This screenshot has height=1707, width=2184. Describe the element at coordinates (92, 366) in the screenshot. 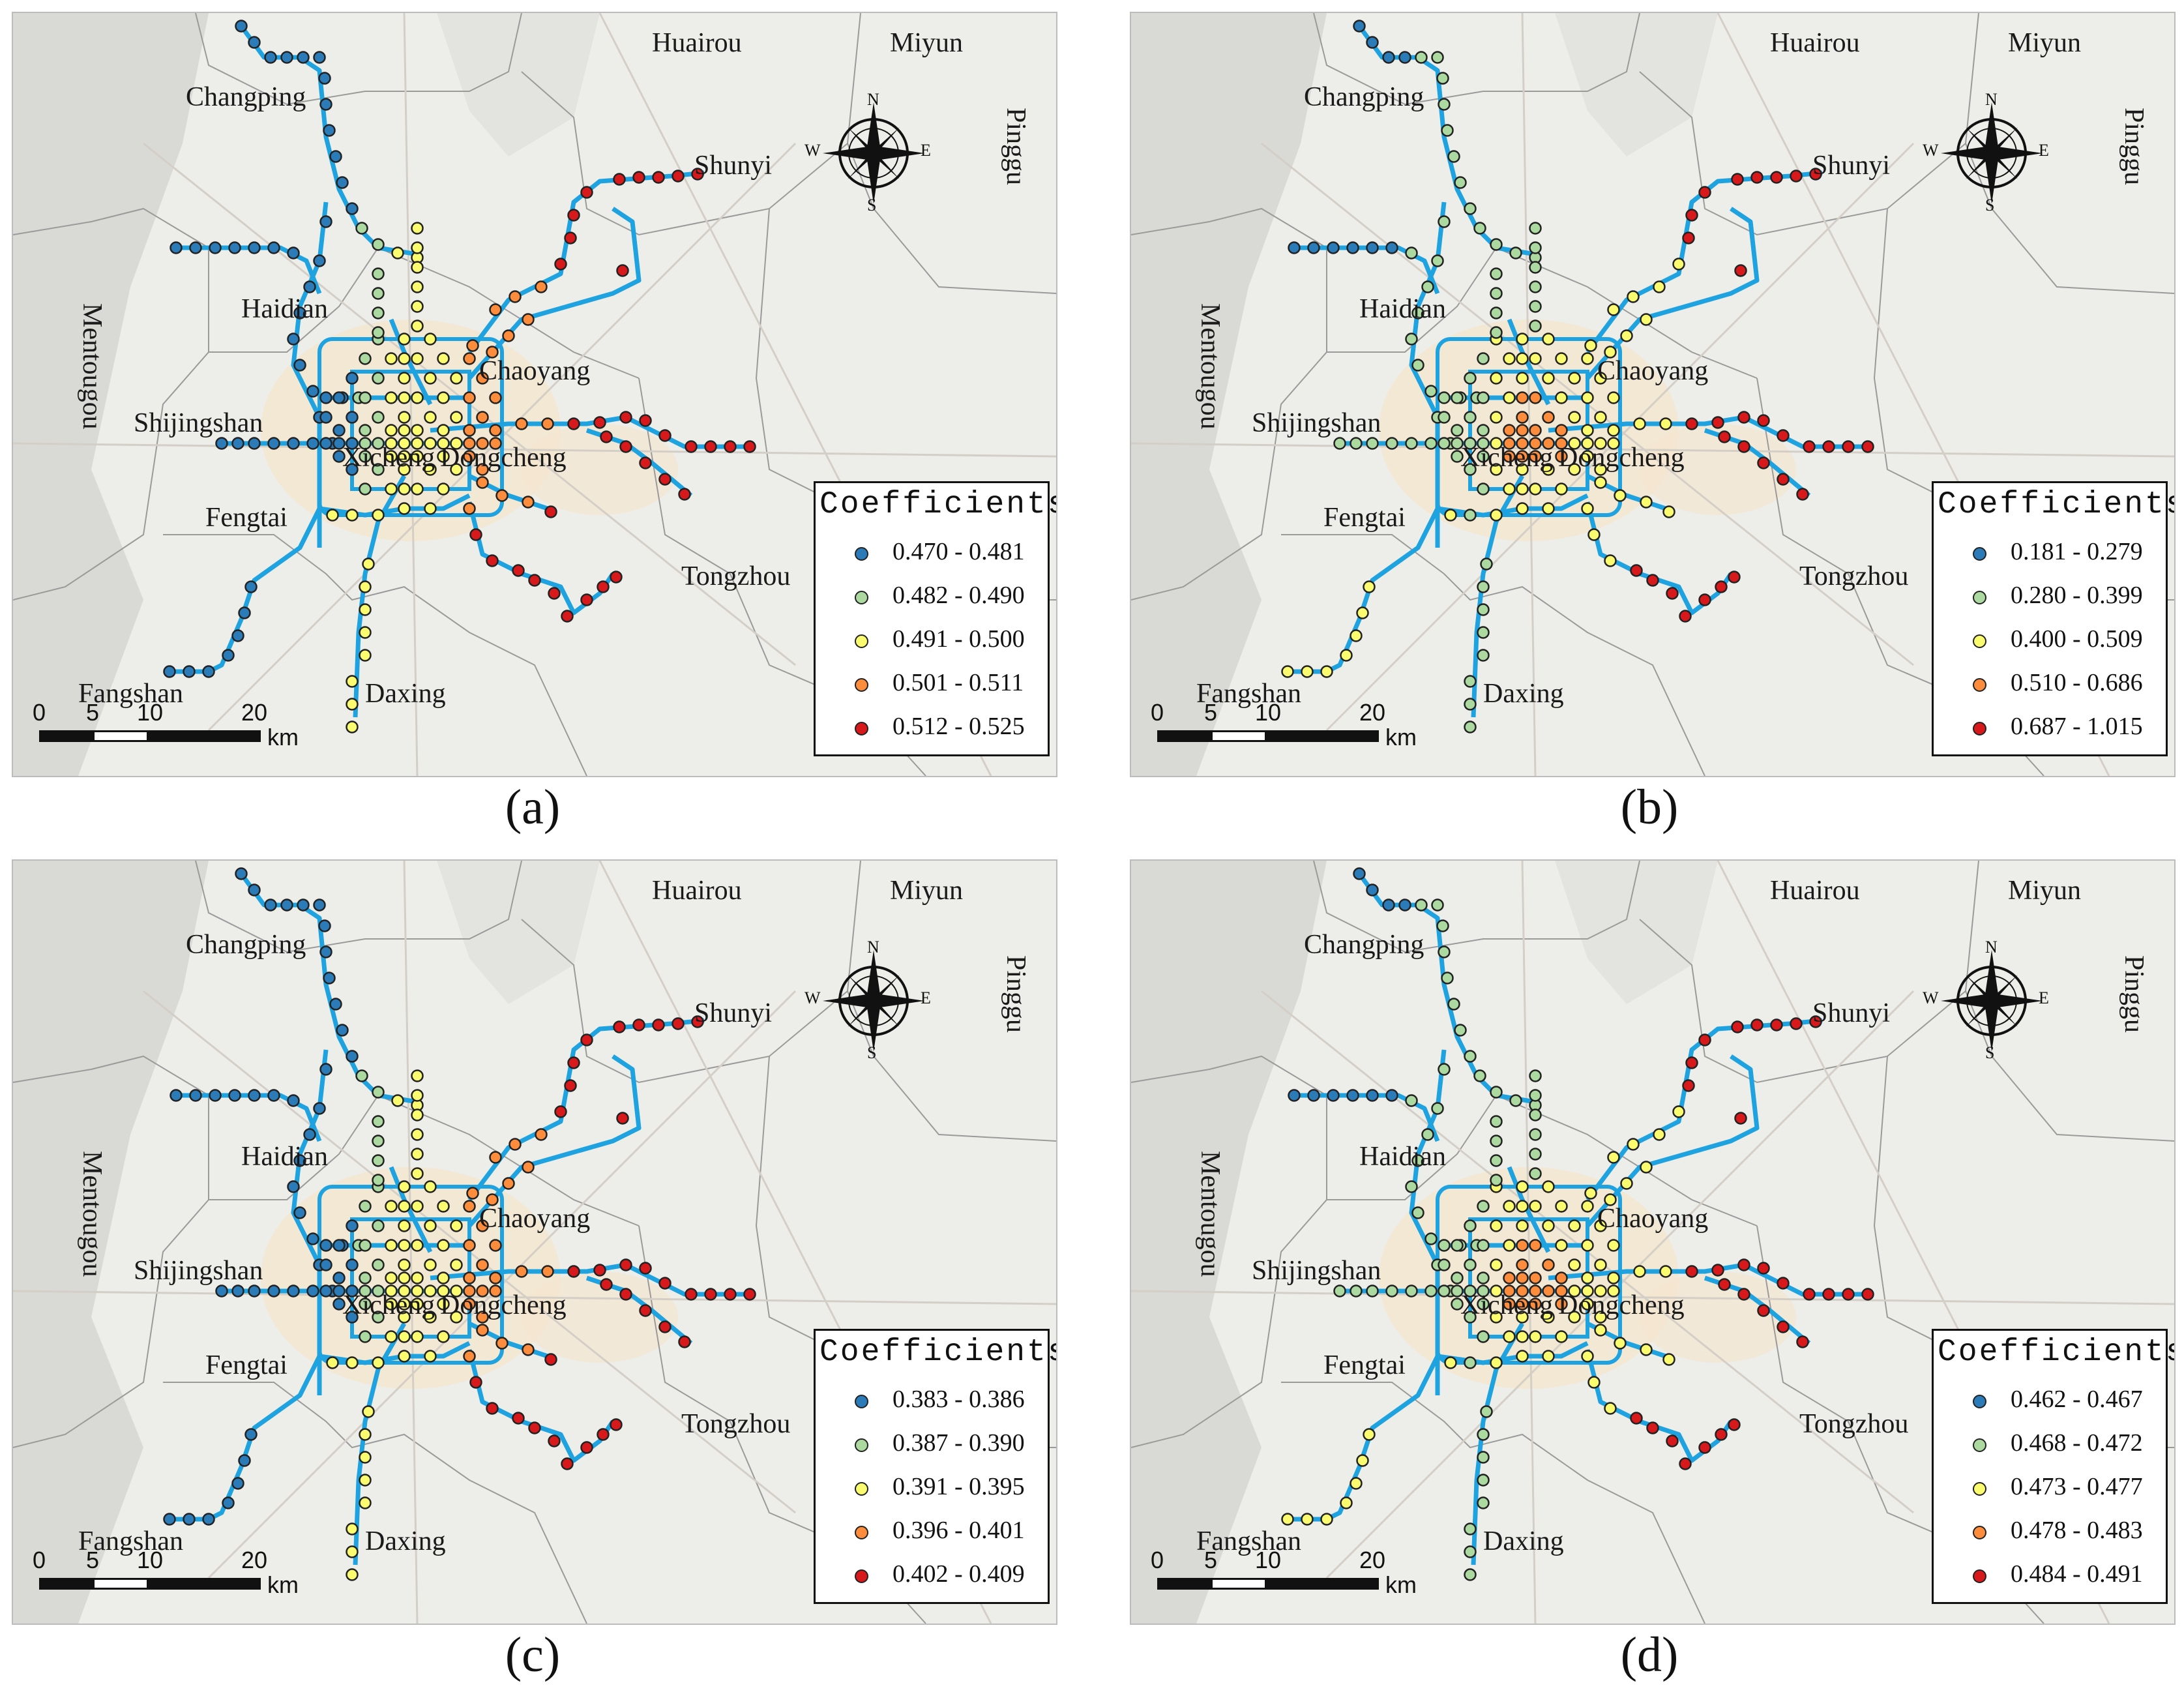

I see `district-label-mentougou: Mentougou` at that location.